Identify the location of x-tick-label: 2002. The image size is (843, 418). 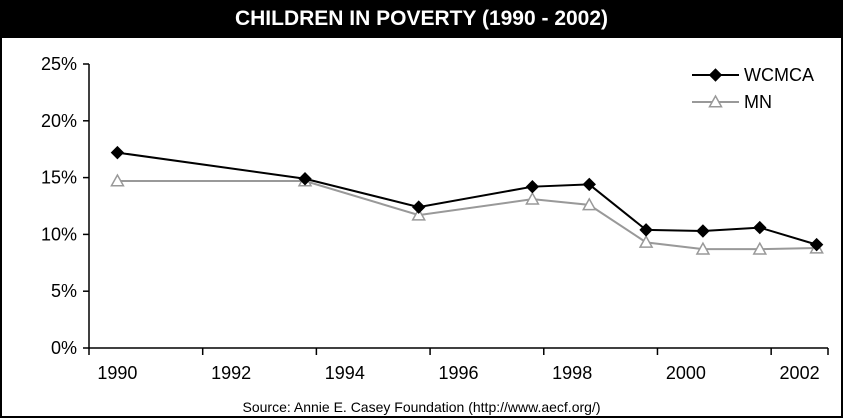
(800, 373).